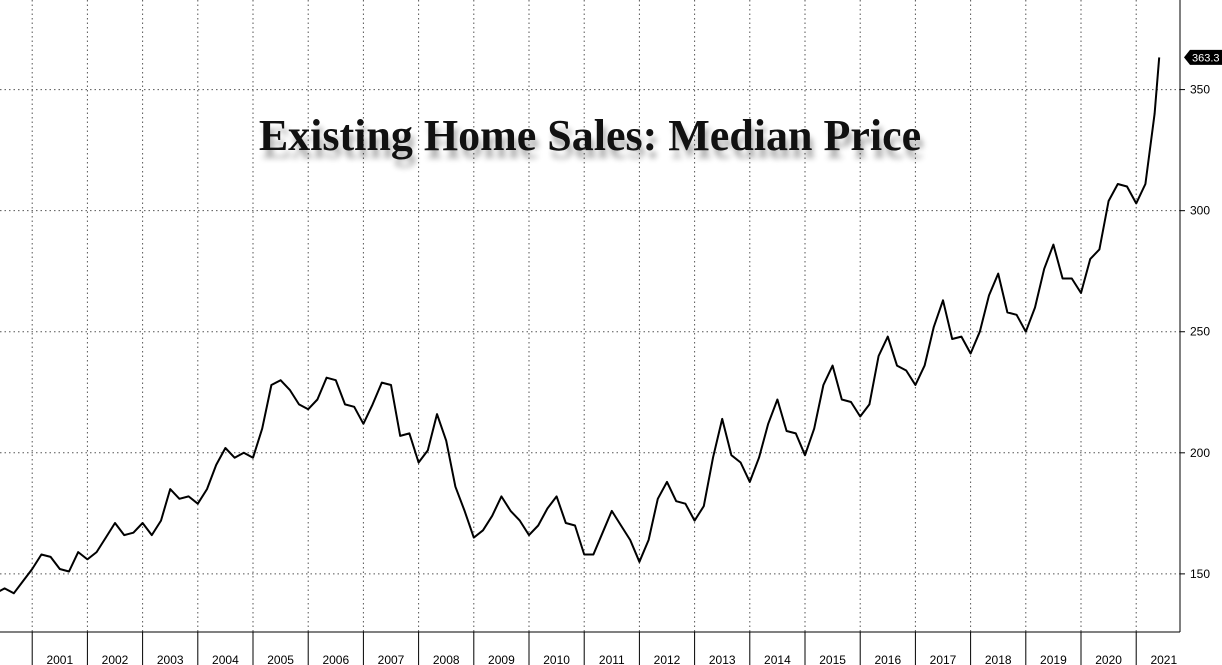 The image size is (1222, 665). What do you see at coordinates (391, 659) in the screenshot?
I see `x-tick-label: 2007` at bounding box center [391, 659].